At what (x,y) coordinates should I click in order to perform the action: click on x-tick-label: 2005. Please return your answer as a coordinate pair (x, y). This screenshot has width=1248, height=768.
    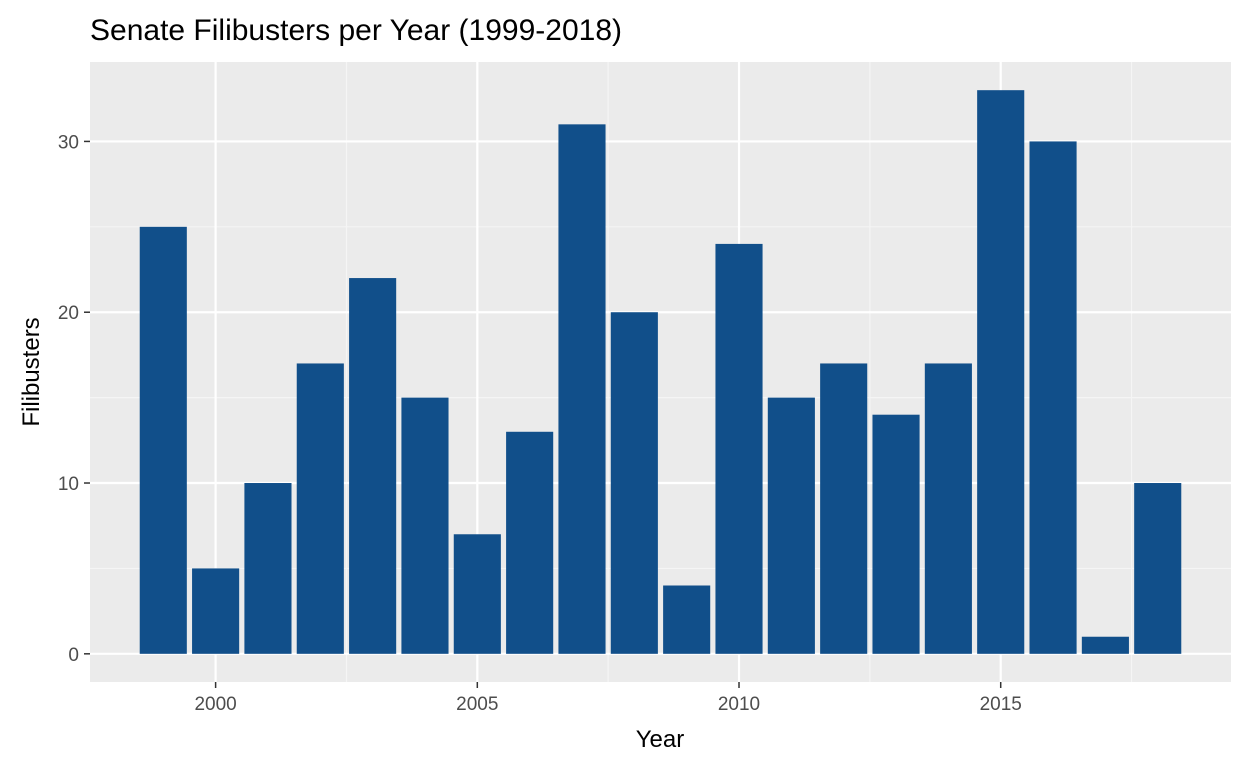
    Looking at the image, I should click on (477, 704).